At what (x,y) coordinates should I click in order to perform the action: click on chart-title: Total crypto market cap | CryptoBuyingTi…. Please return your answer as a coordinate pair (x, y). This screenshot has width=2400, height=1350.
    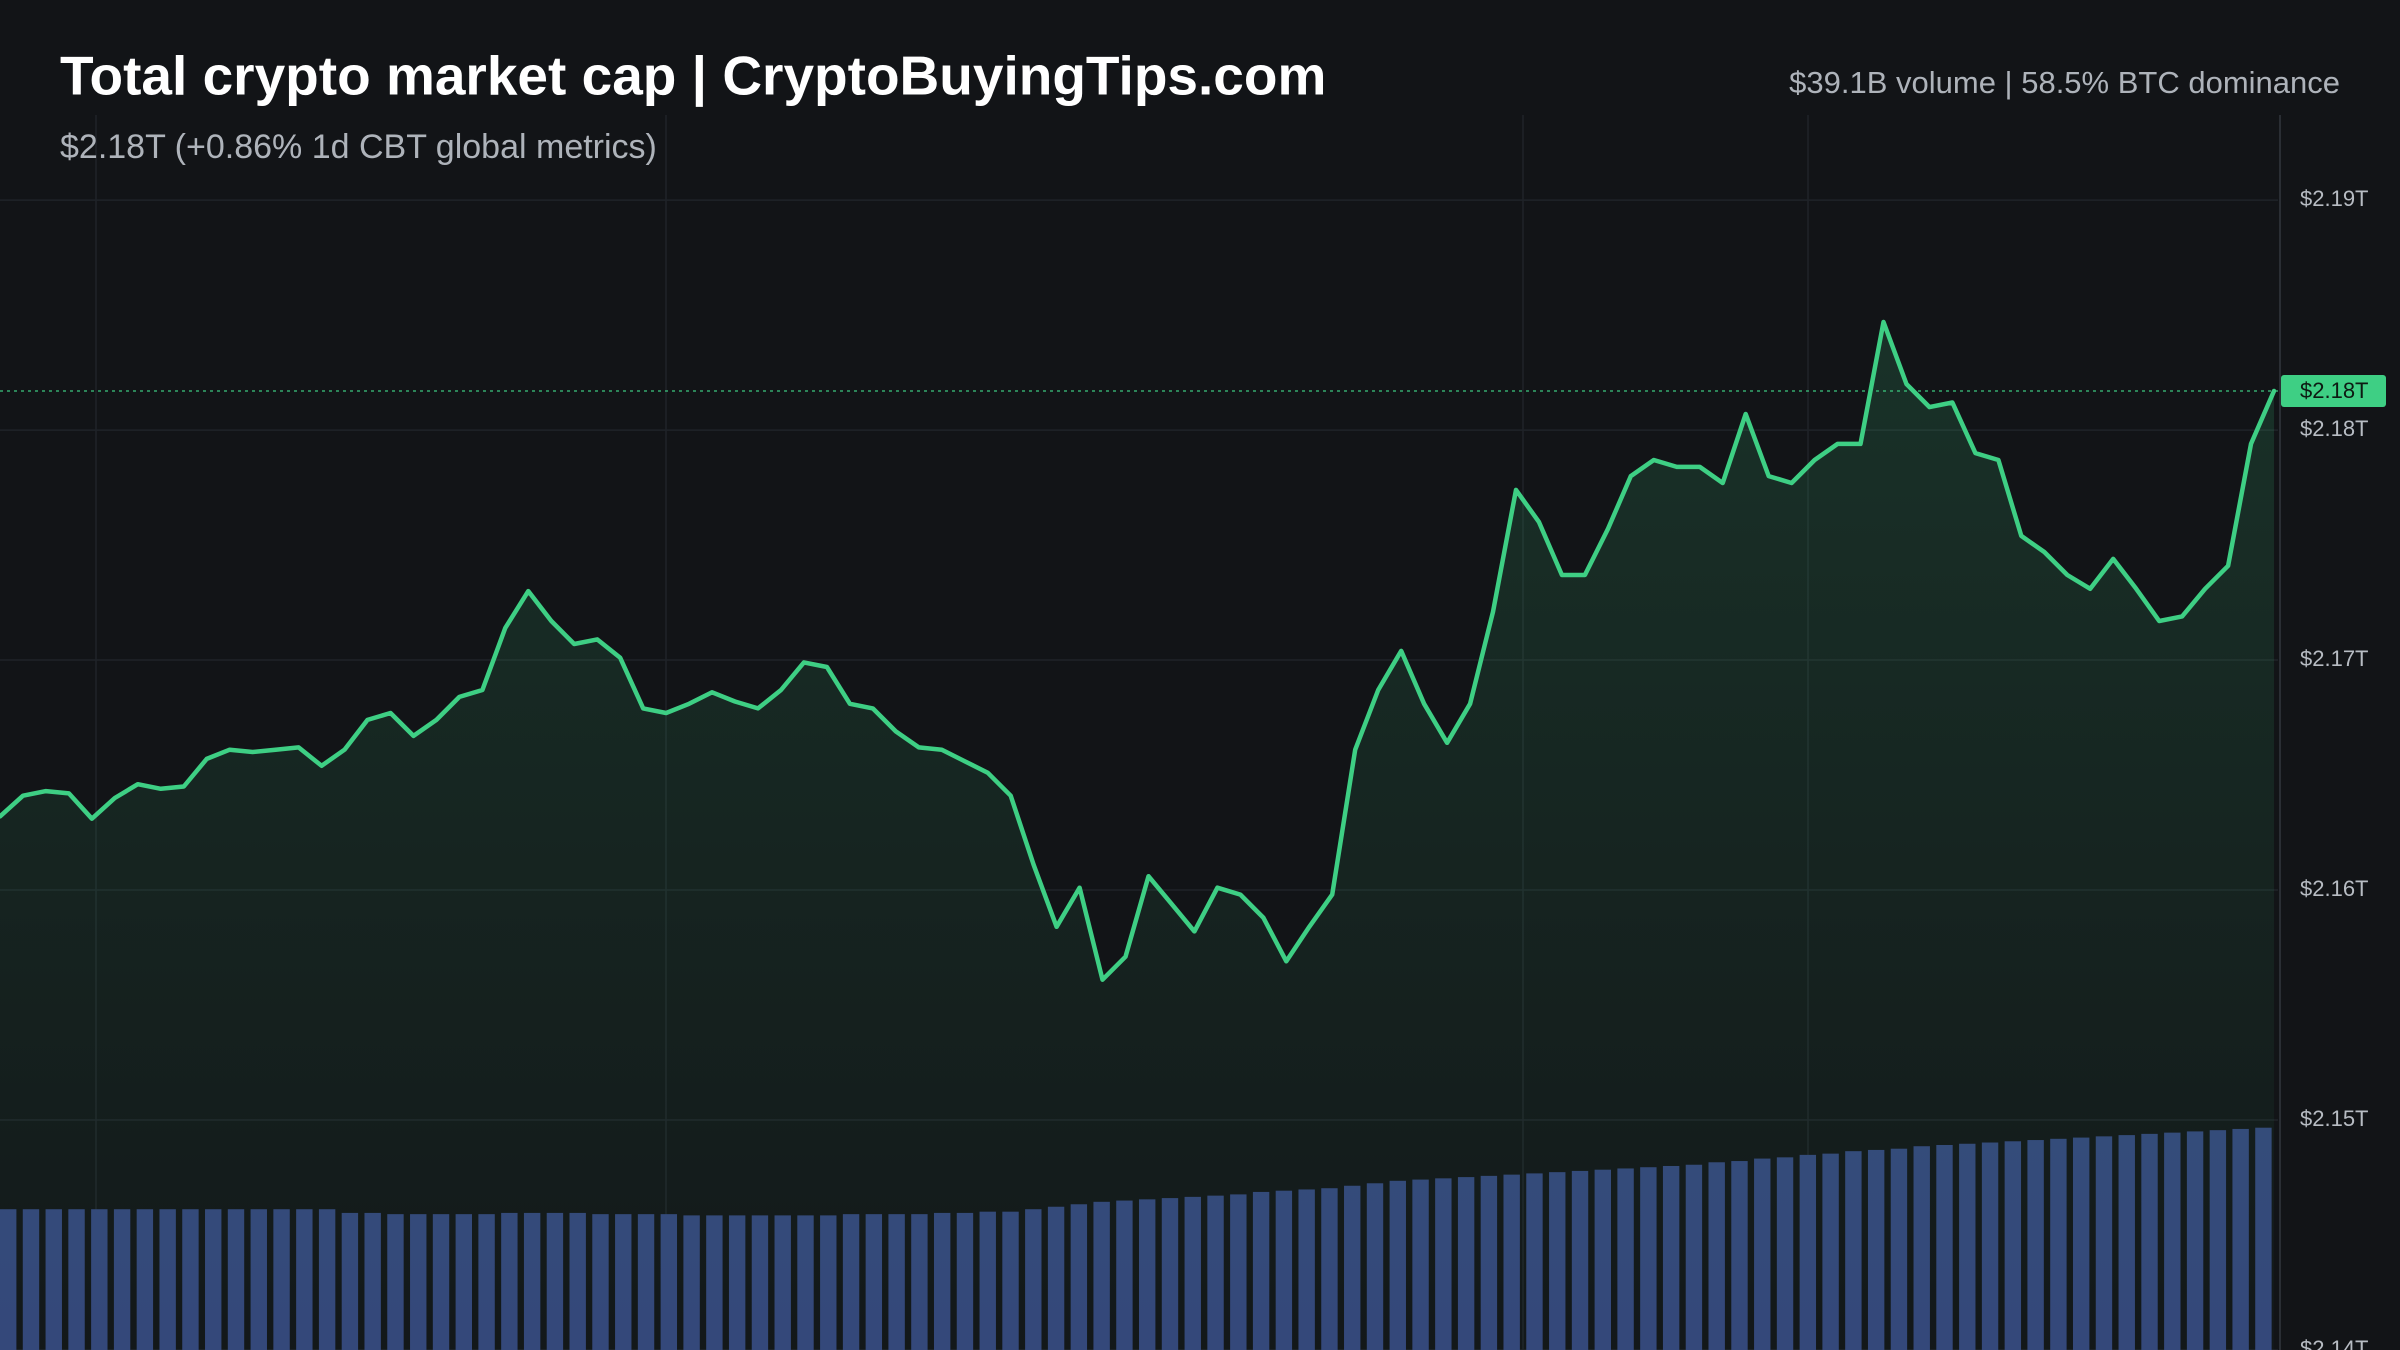
    Looking at the image, I should click on (693, 76).